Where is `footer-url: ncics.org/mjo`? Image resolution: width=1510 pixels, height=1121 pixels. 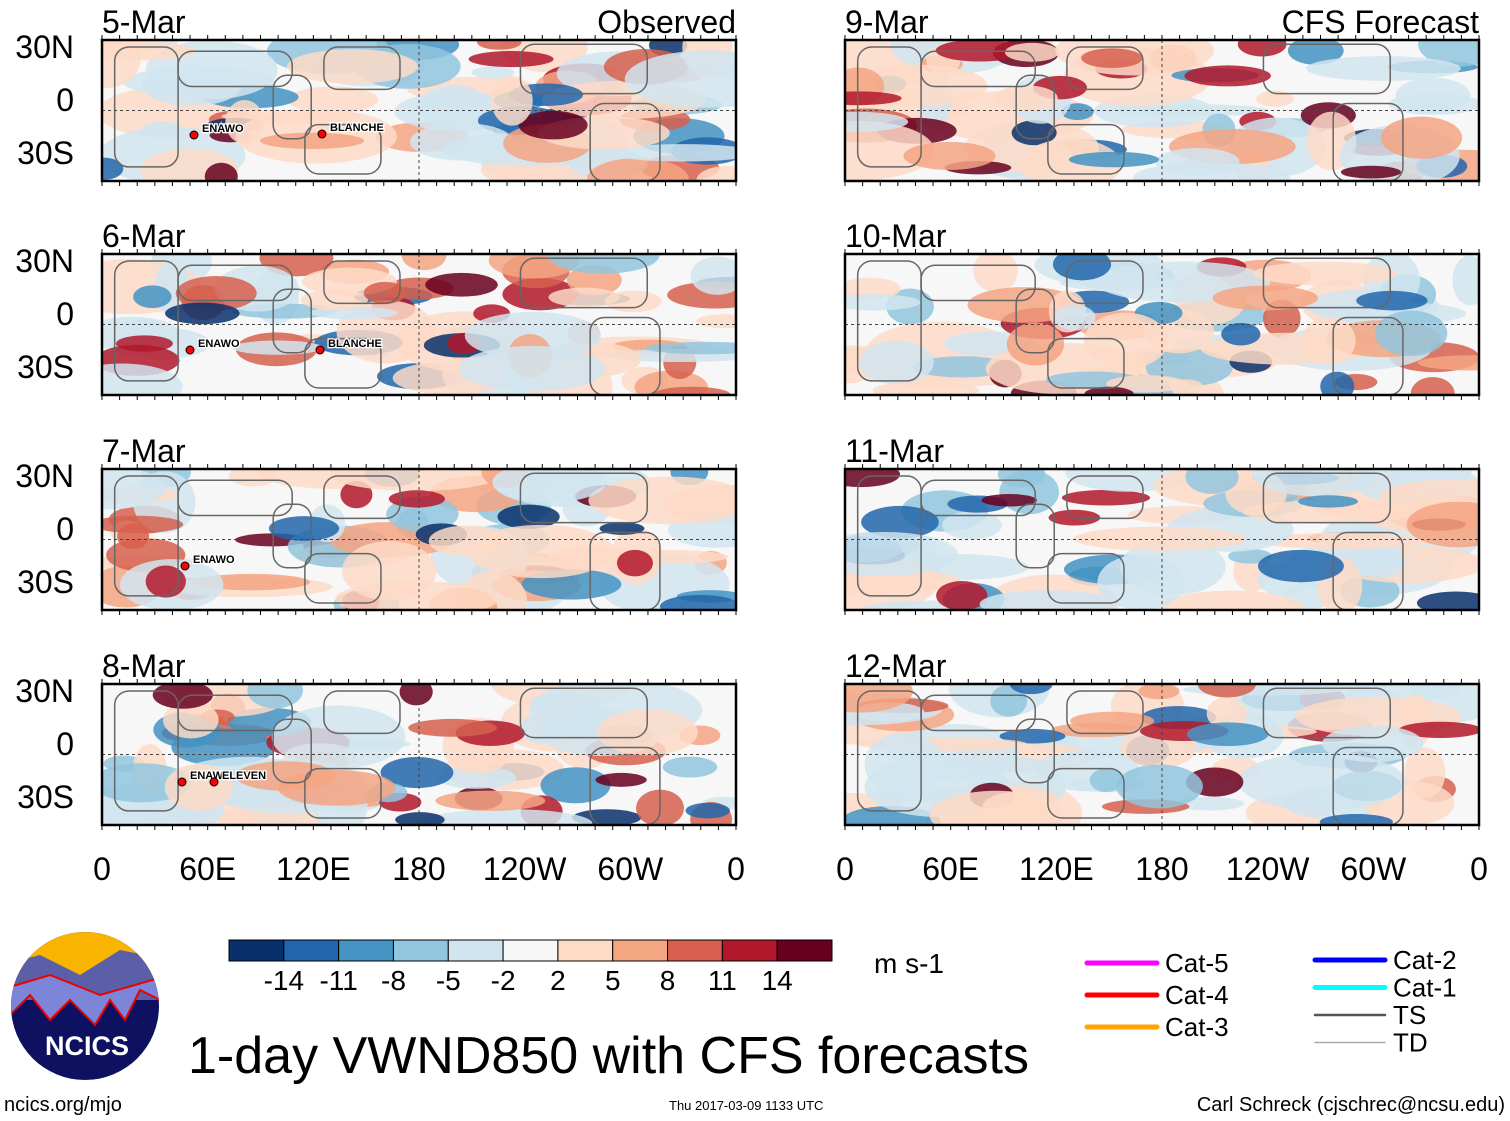
footer-url: ncics.org/mjo is located at coordinates (63, 1105).